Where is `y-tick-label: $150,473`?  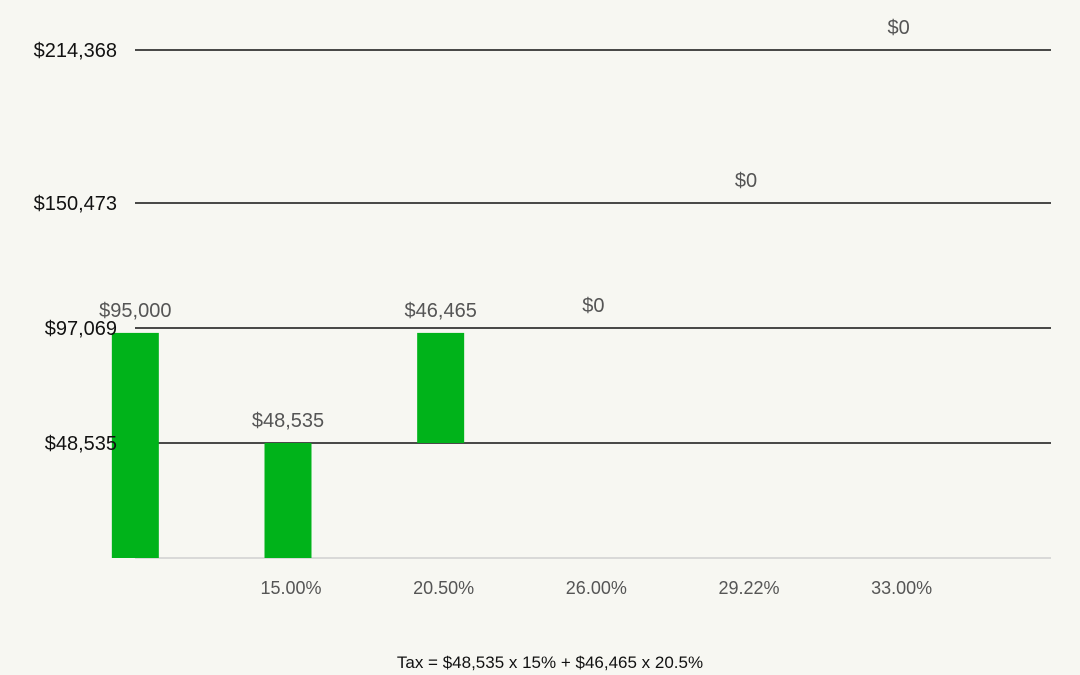
y-tick-label: $150,473 is located at coordinates (75, 204).